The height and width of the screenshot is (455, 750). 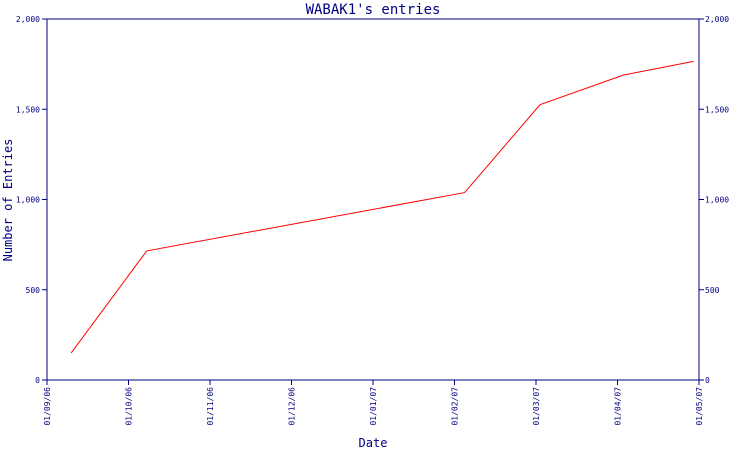 I want to click on chart-title: WABAK1's entries, so click(x=373, y=10).